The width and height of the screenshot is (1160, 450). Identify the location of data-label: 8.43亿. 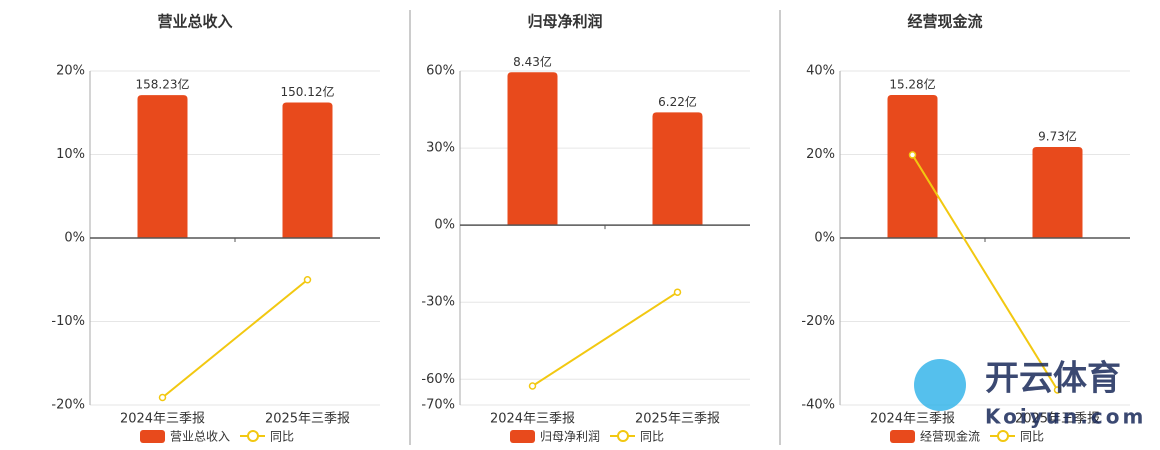
(532, 61).